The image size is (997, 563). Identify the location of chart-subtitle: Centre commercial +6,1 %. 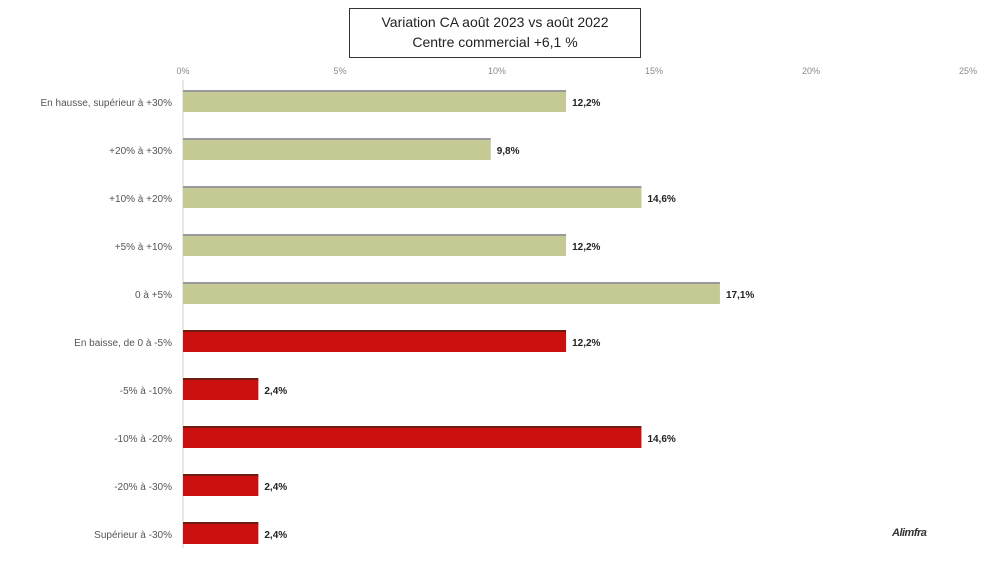
(495, 42).